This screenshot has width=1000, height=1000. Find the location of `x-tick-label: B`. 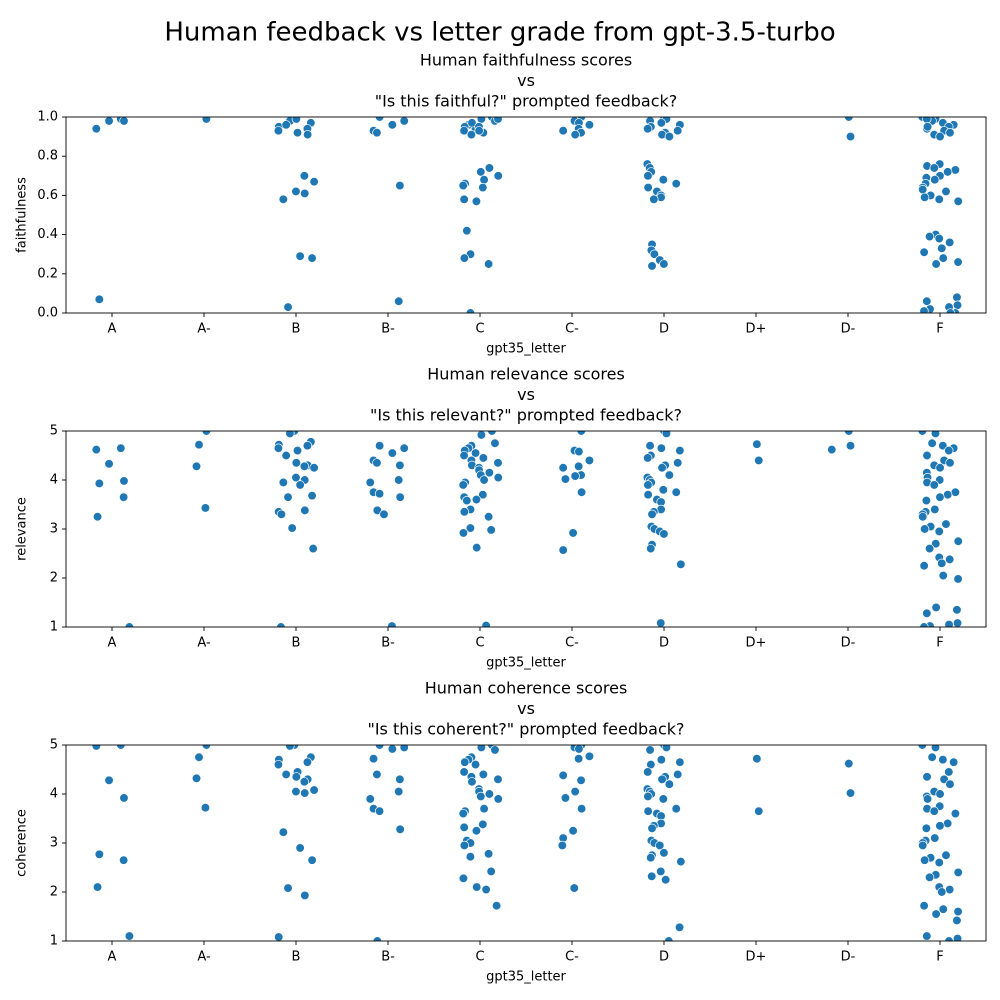

x-tick-label: B is located at coordinates (296, 329).